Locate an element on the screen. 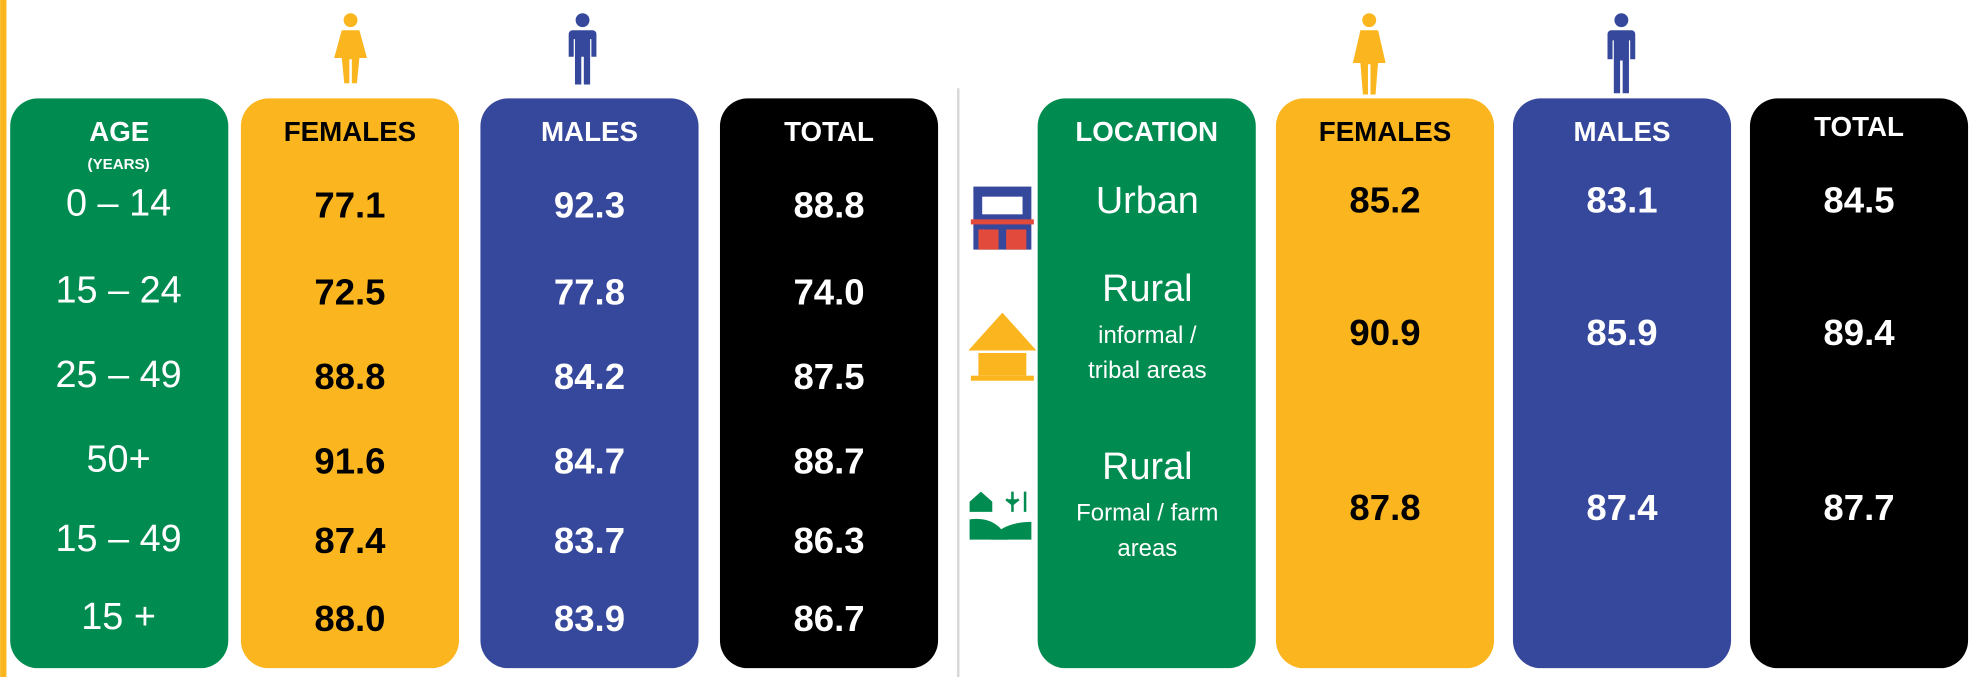  row-label: Urban is located at coordinates (1147, 201).